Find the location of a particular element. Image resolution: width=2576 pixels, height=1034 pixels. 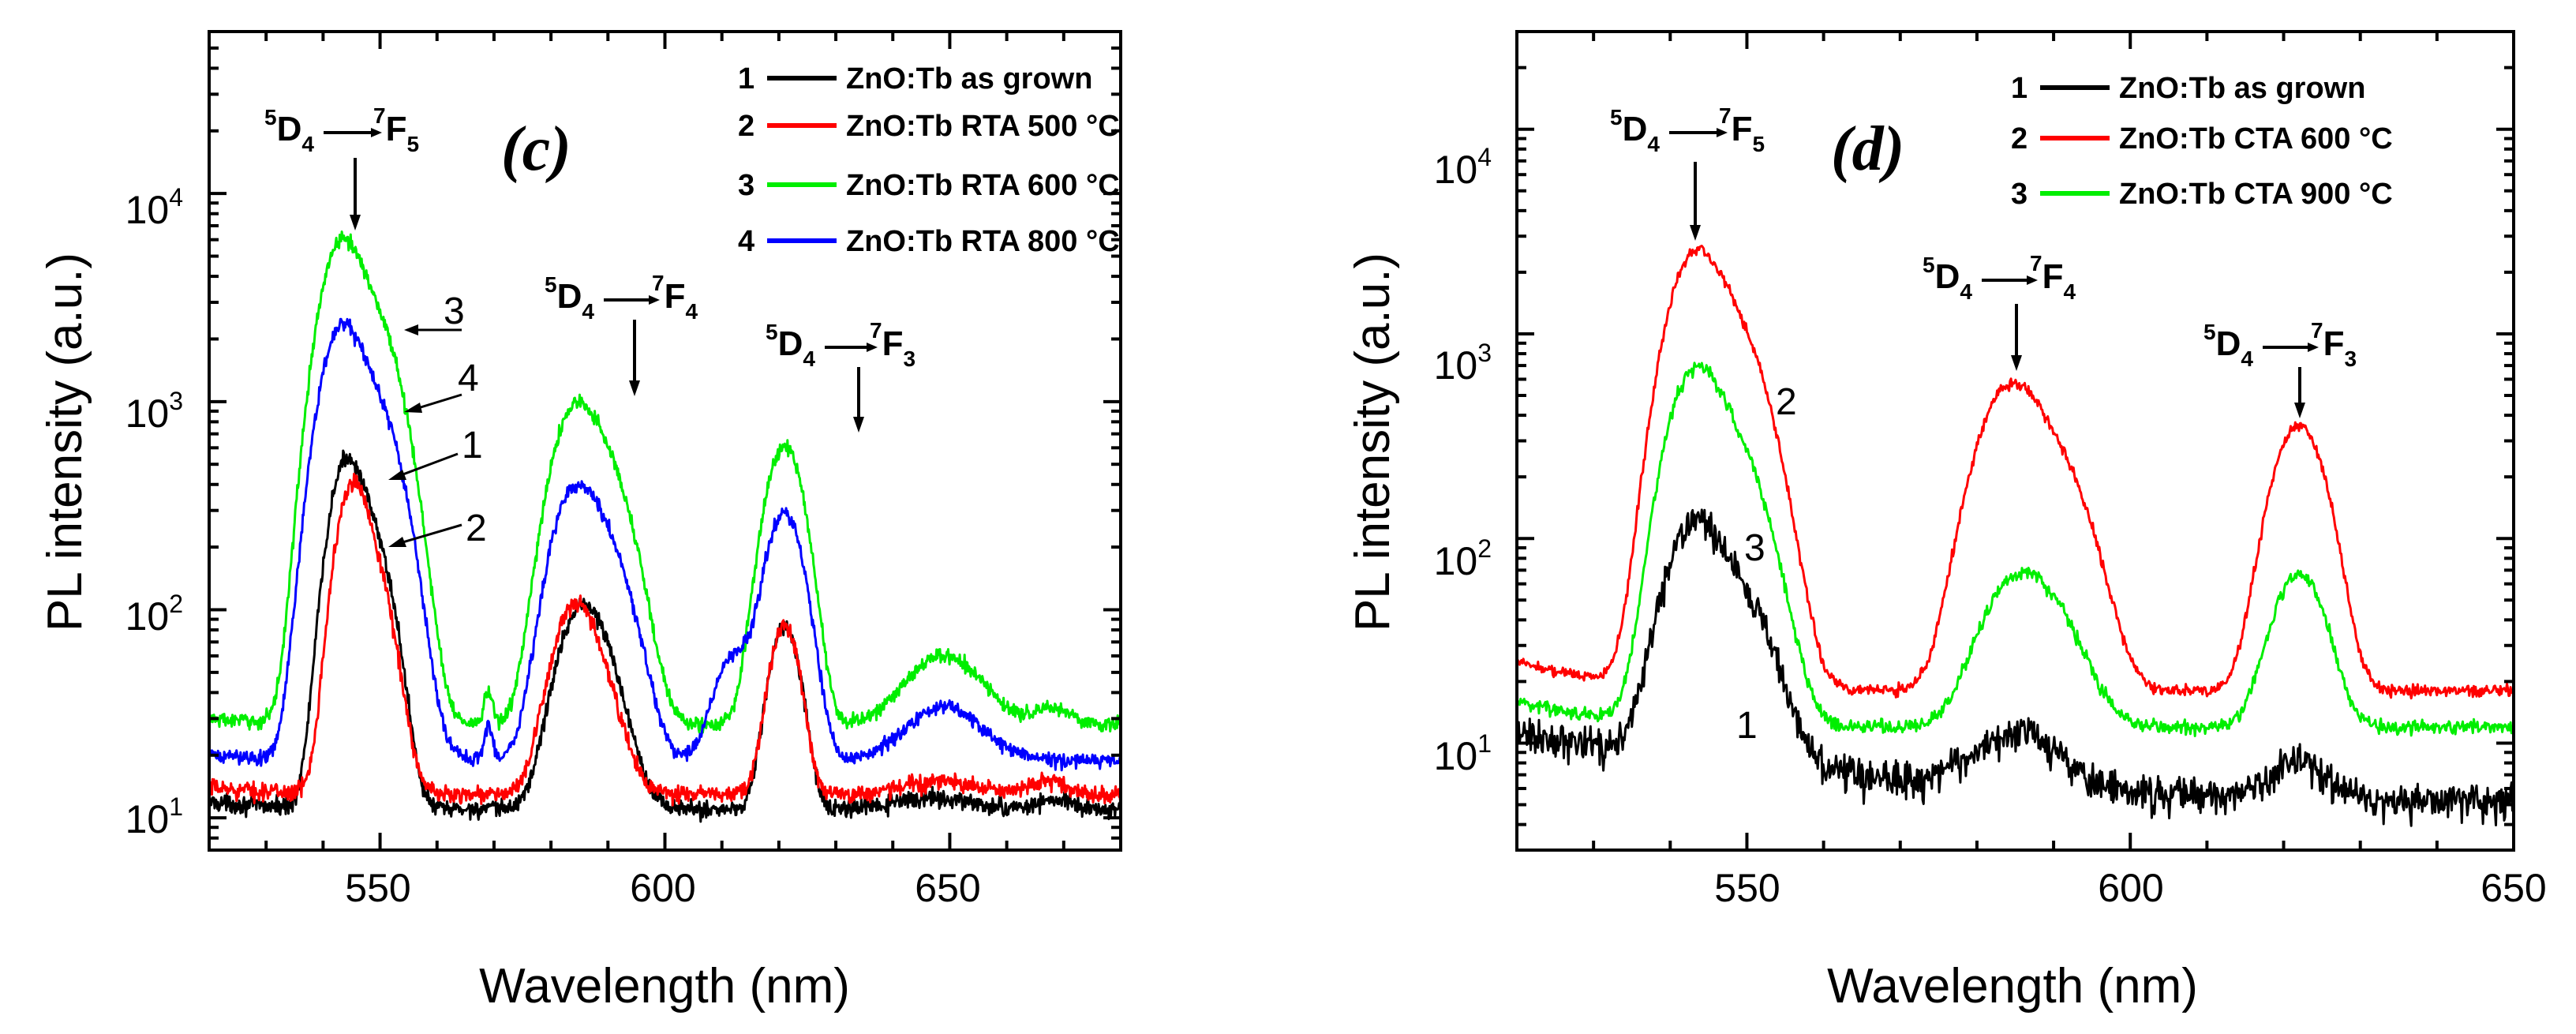

legend-label: ZnO:Tb RTA 600 °C is located at coordinates (983, 185).